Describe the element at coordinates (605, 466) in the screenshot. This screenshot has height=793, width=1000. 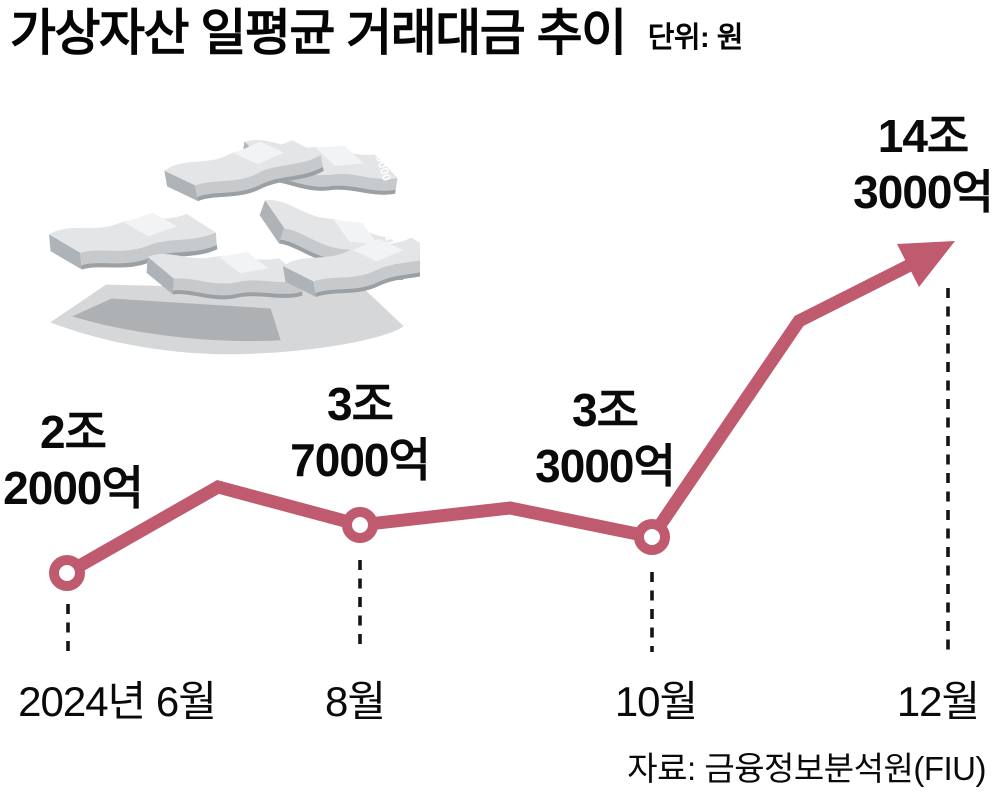
I see `value-label-oct-line2: 3000억` at that location.